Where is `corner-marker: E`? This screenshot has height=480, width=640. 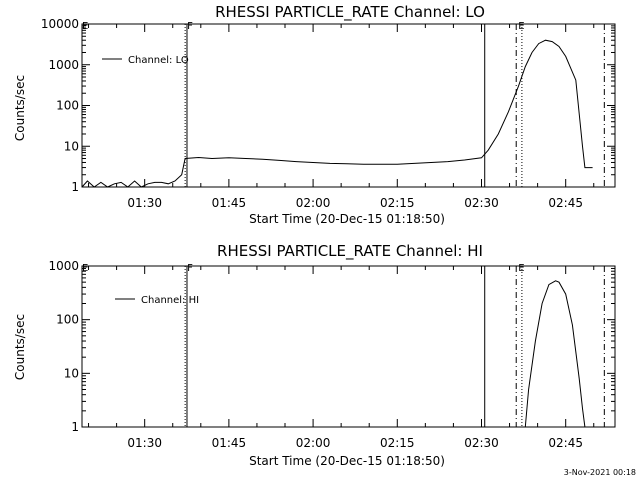 corner-marker: E is located at coordinates (85, 26).